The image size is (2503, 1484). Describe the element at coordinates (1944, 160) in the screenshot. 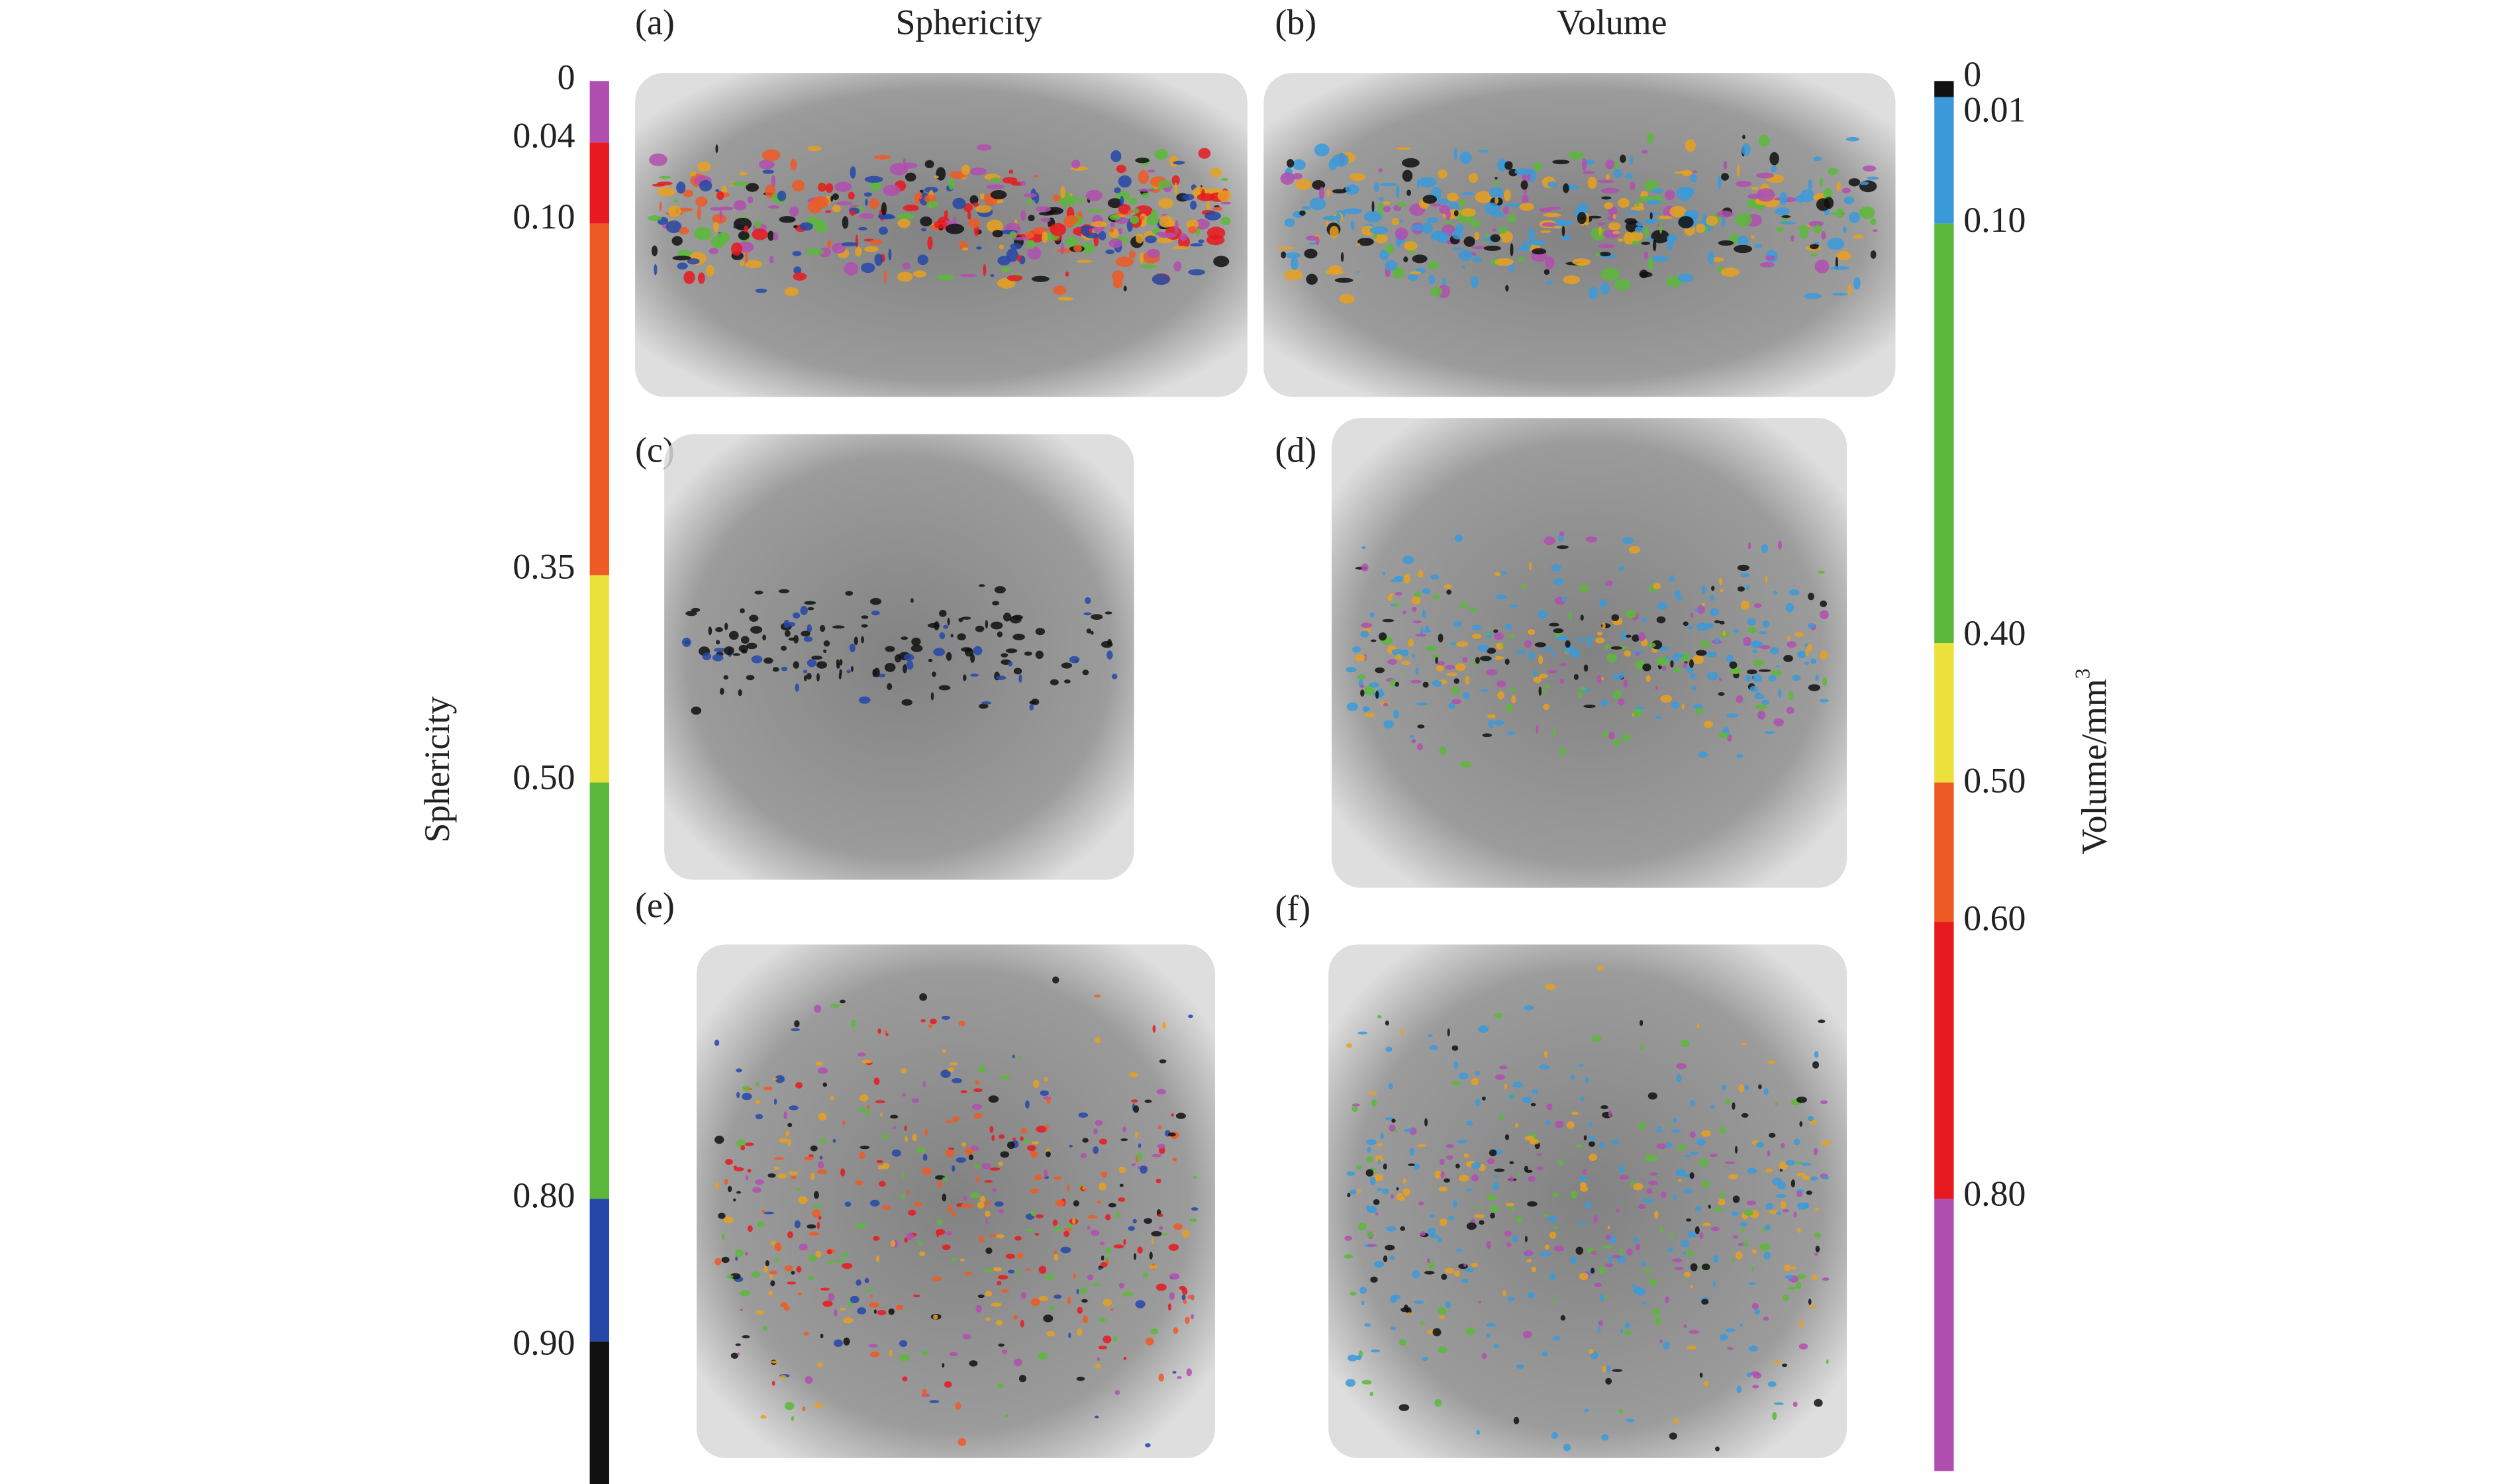

I see `colorbar-segment` at that location.